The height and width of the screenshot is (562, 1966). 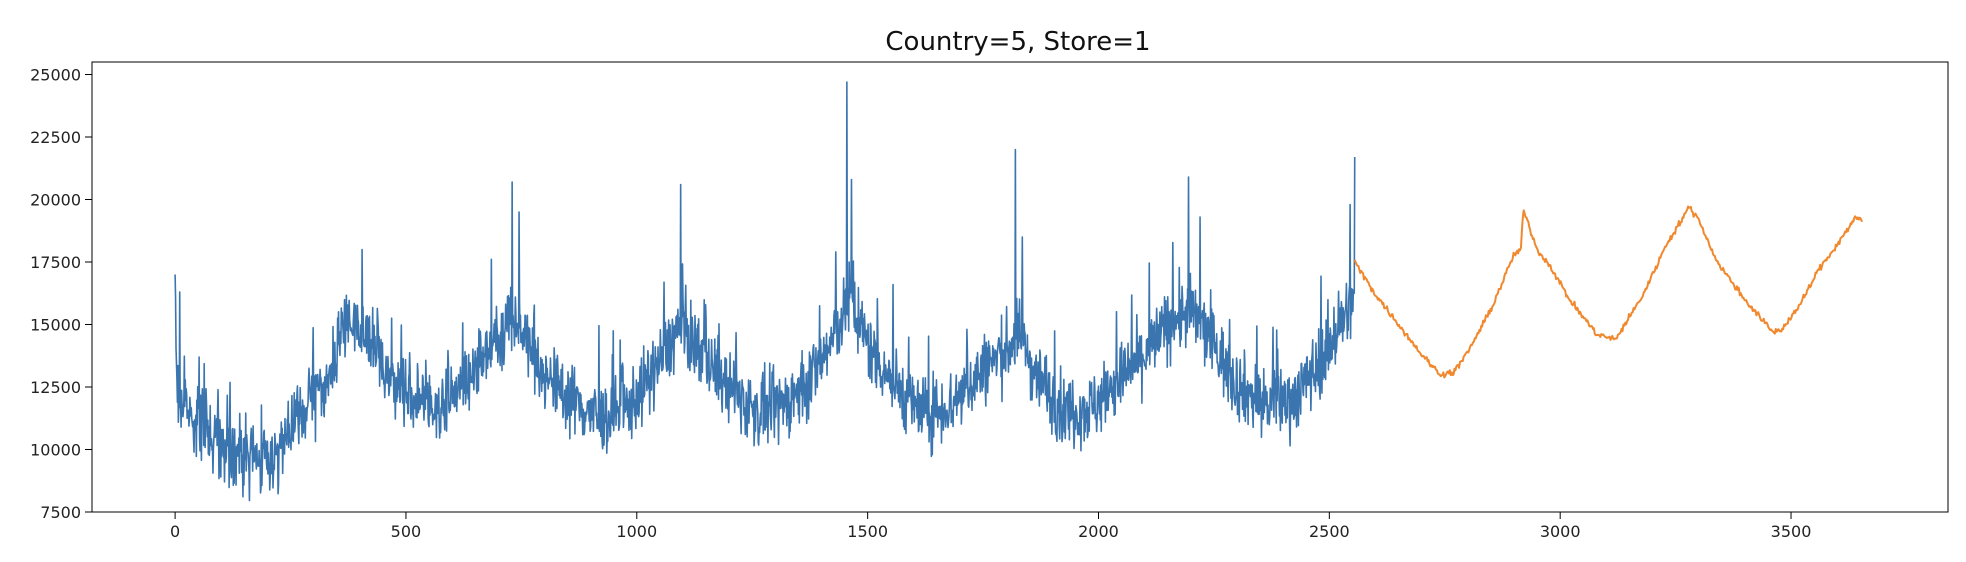 I want to click on y-axis: 7500 10000 12500 15000 17500 20000 22500 25000, so click(x=61, y=294).